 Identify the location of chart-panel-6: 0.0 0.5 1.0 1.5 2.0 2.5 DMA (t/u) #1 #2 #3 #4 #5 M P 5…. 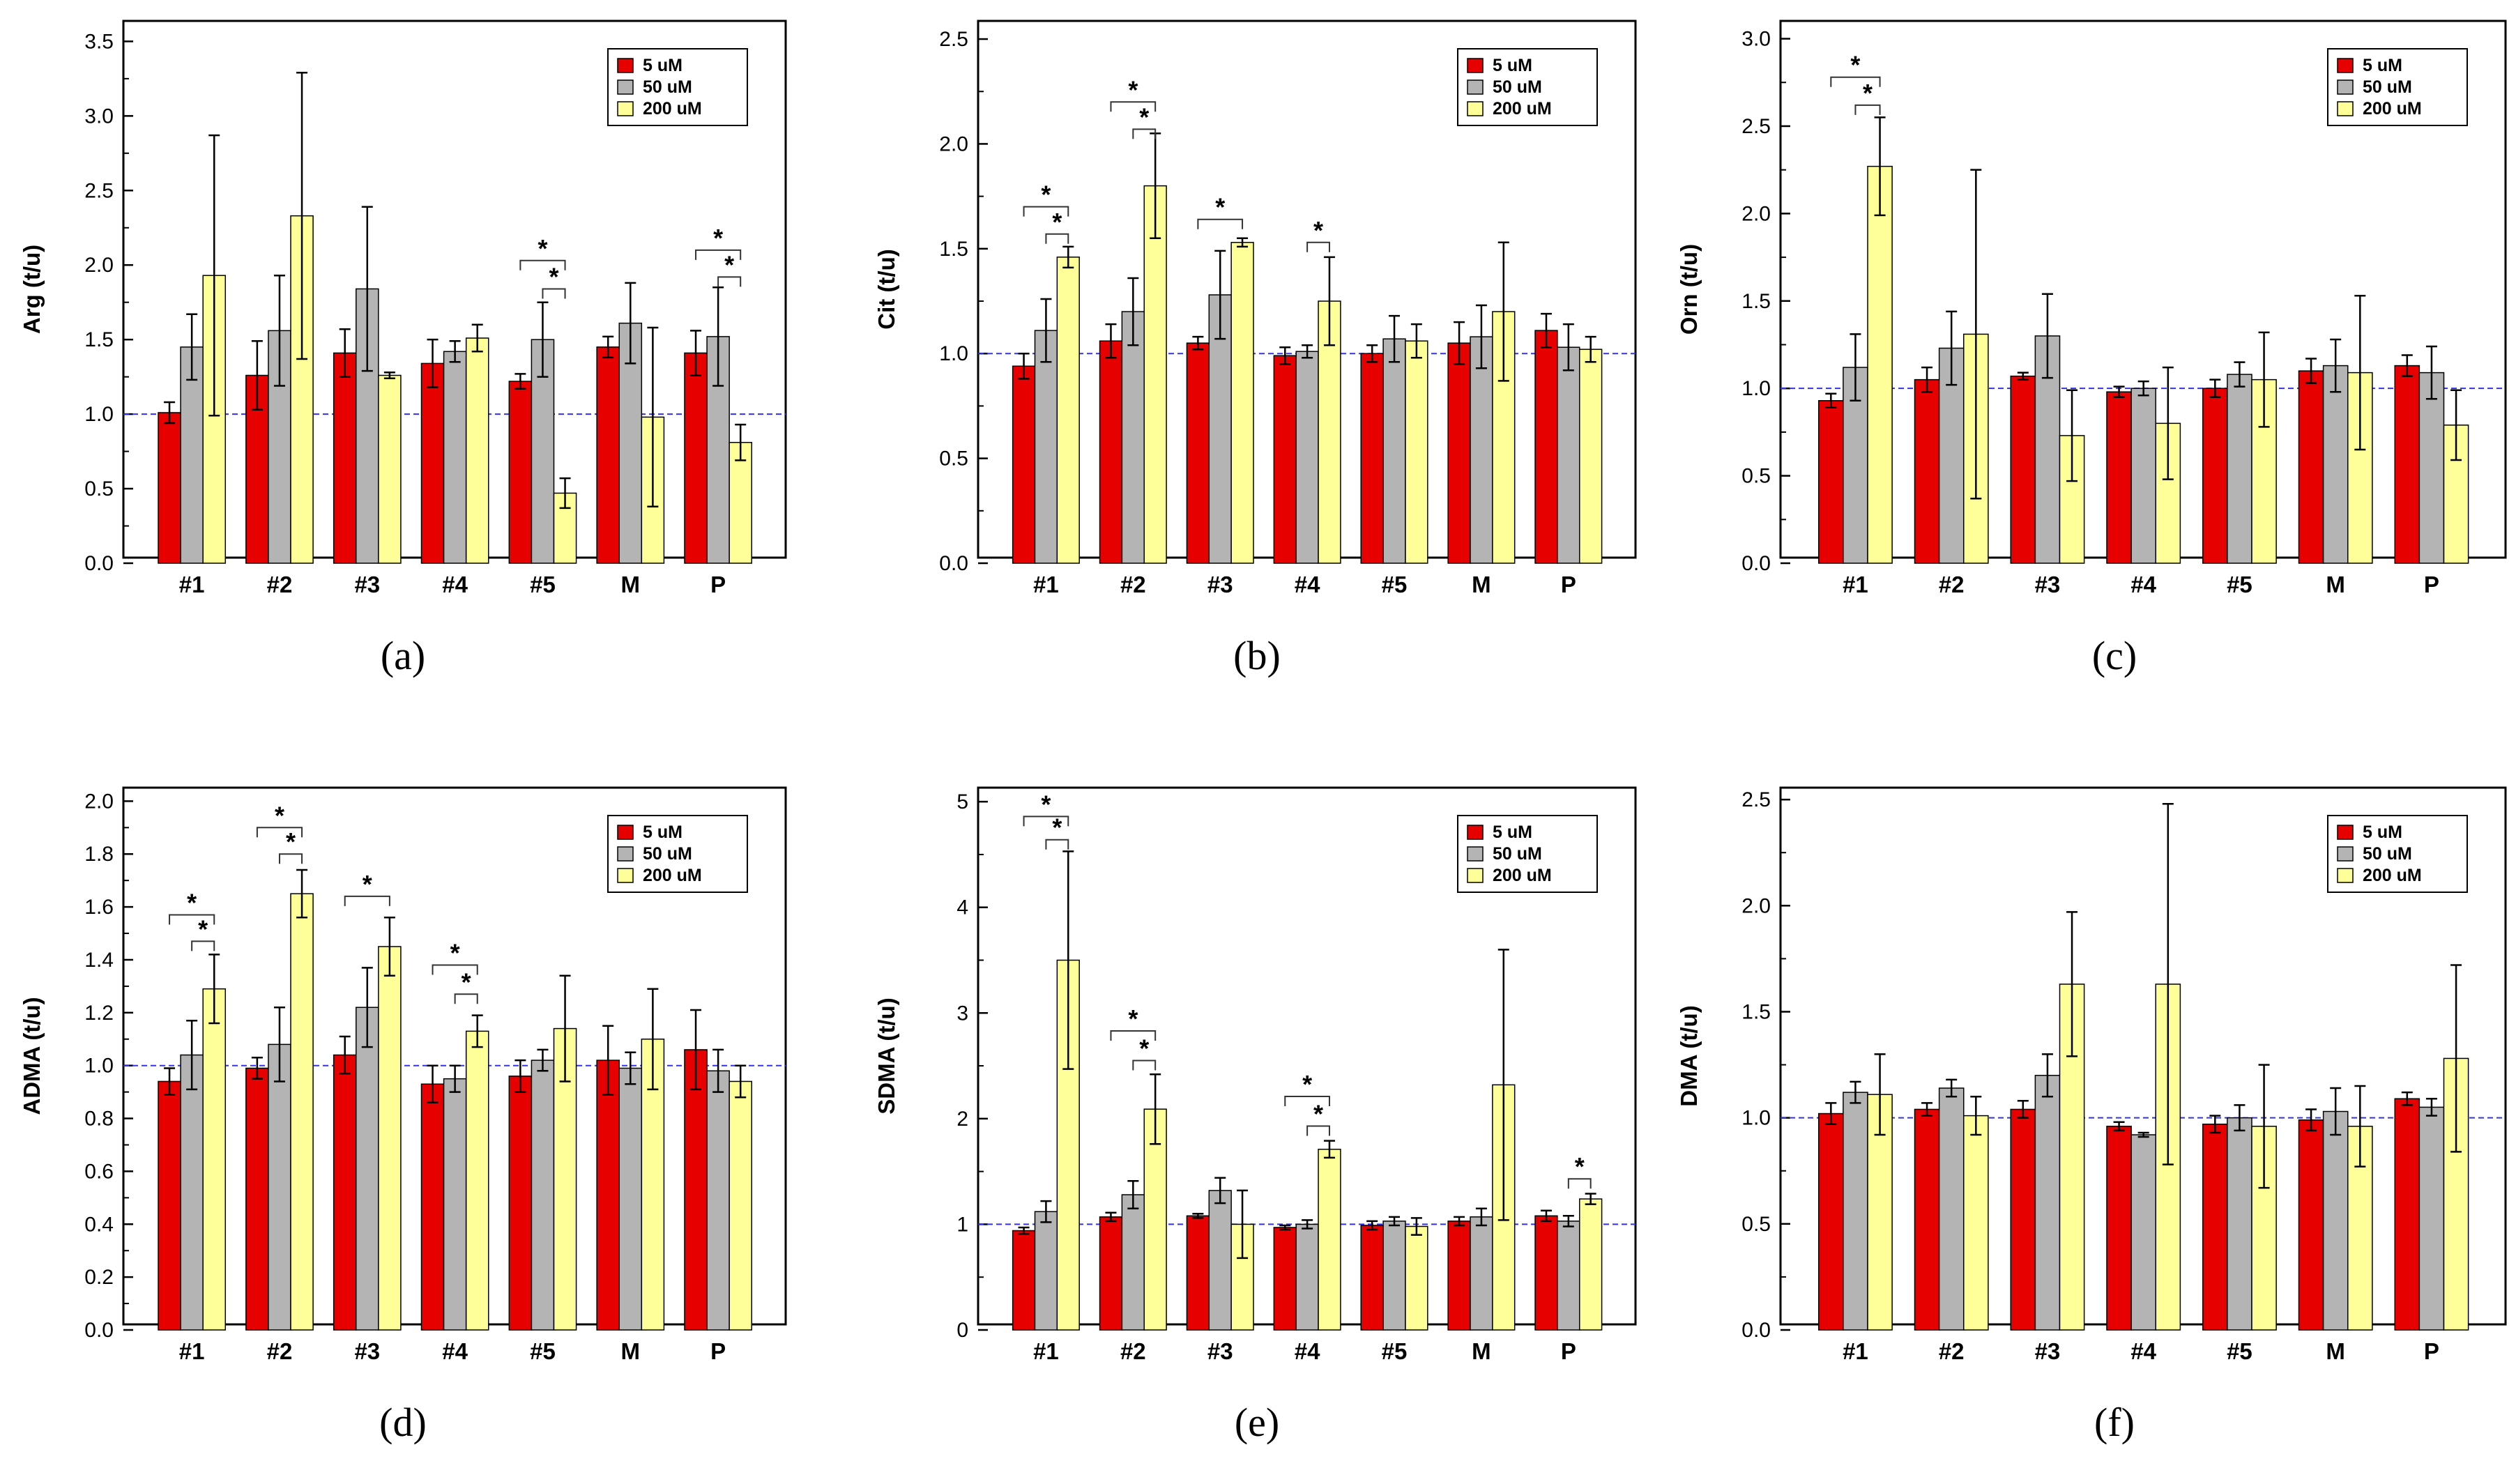
(2091, 1115).